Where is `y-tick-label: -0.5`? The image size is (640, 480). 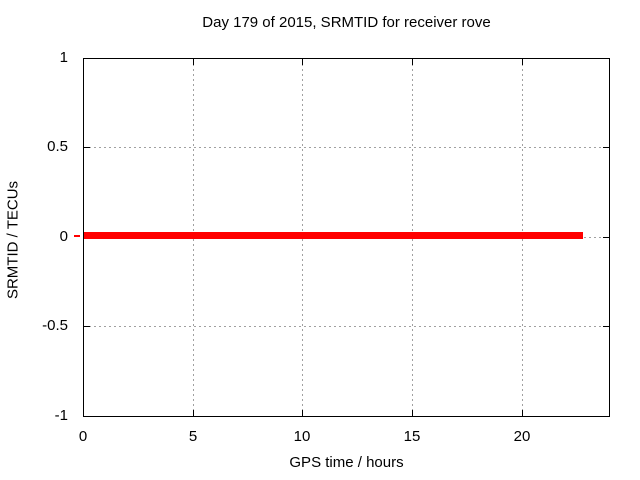 y-tick-label: -0.5 is located at coordinates (55, 325).